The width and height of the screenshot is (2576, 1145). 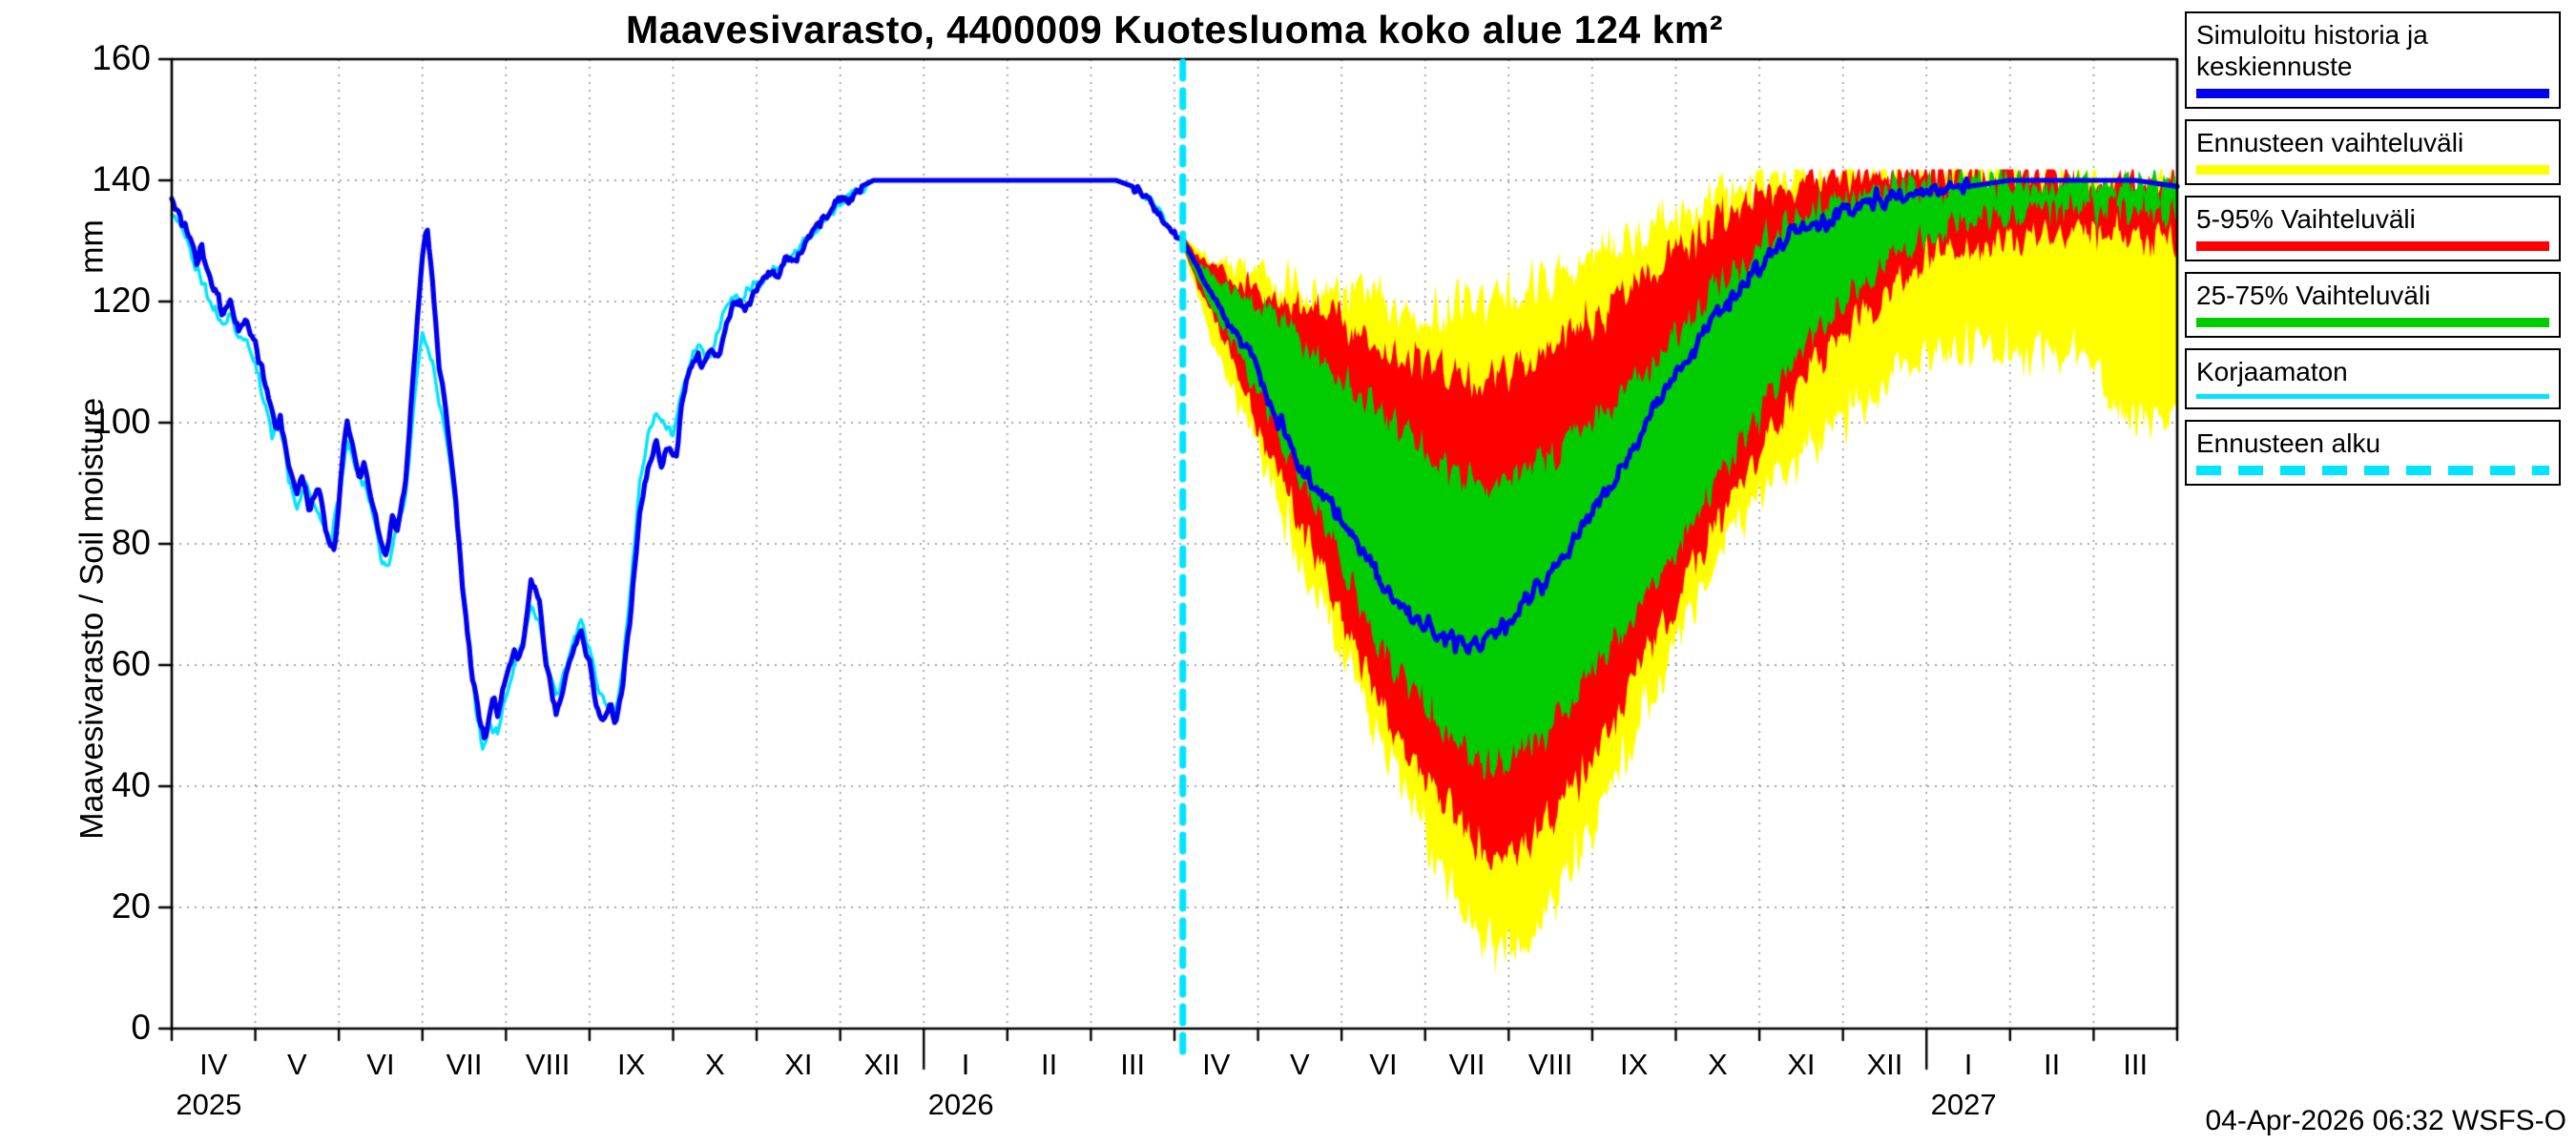 I want to click on legend-swatch-range_25_75-icon, so click(x=2372, y=323).